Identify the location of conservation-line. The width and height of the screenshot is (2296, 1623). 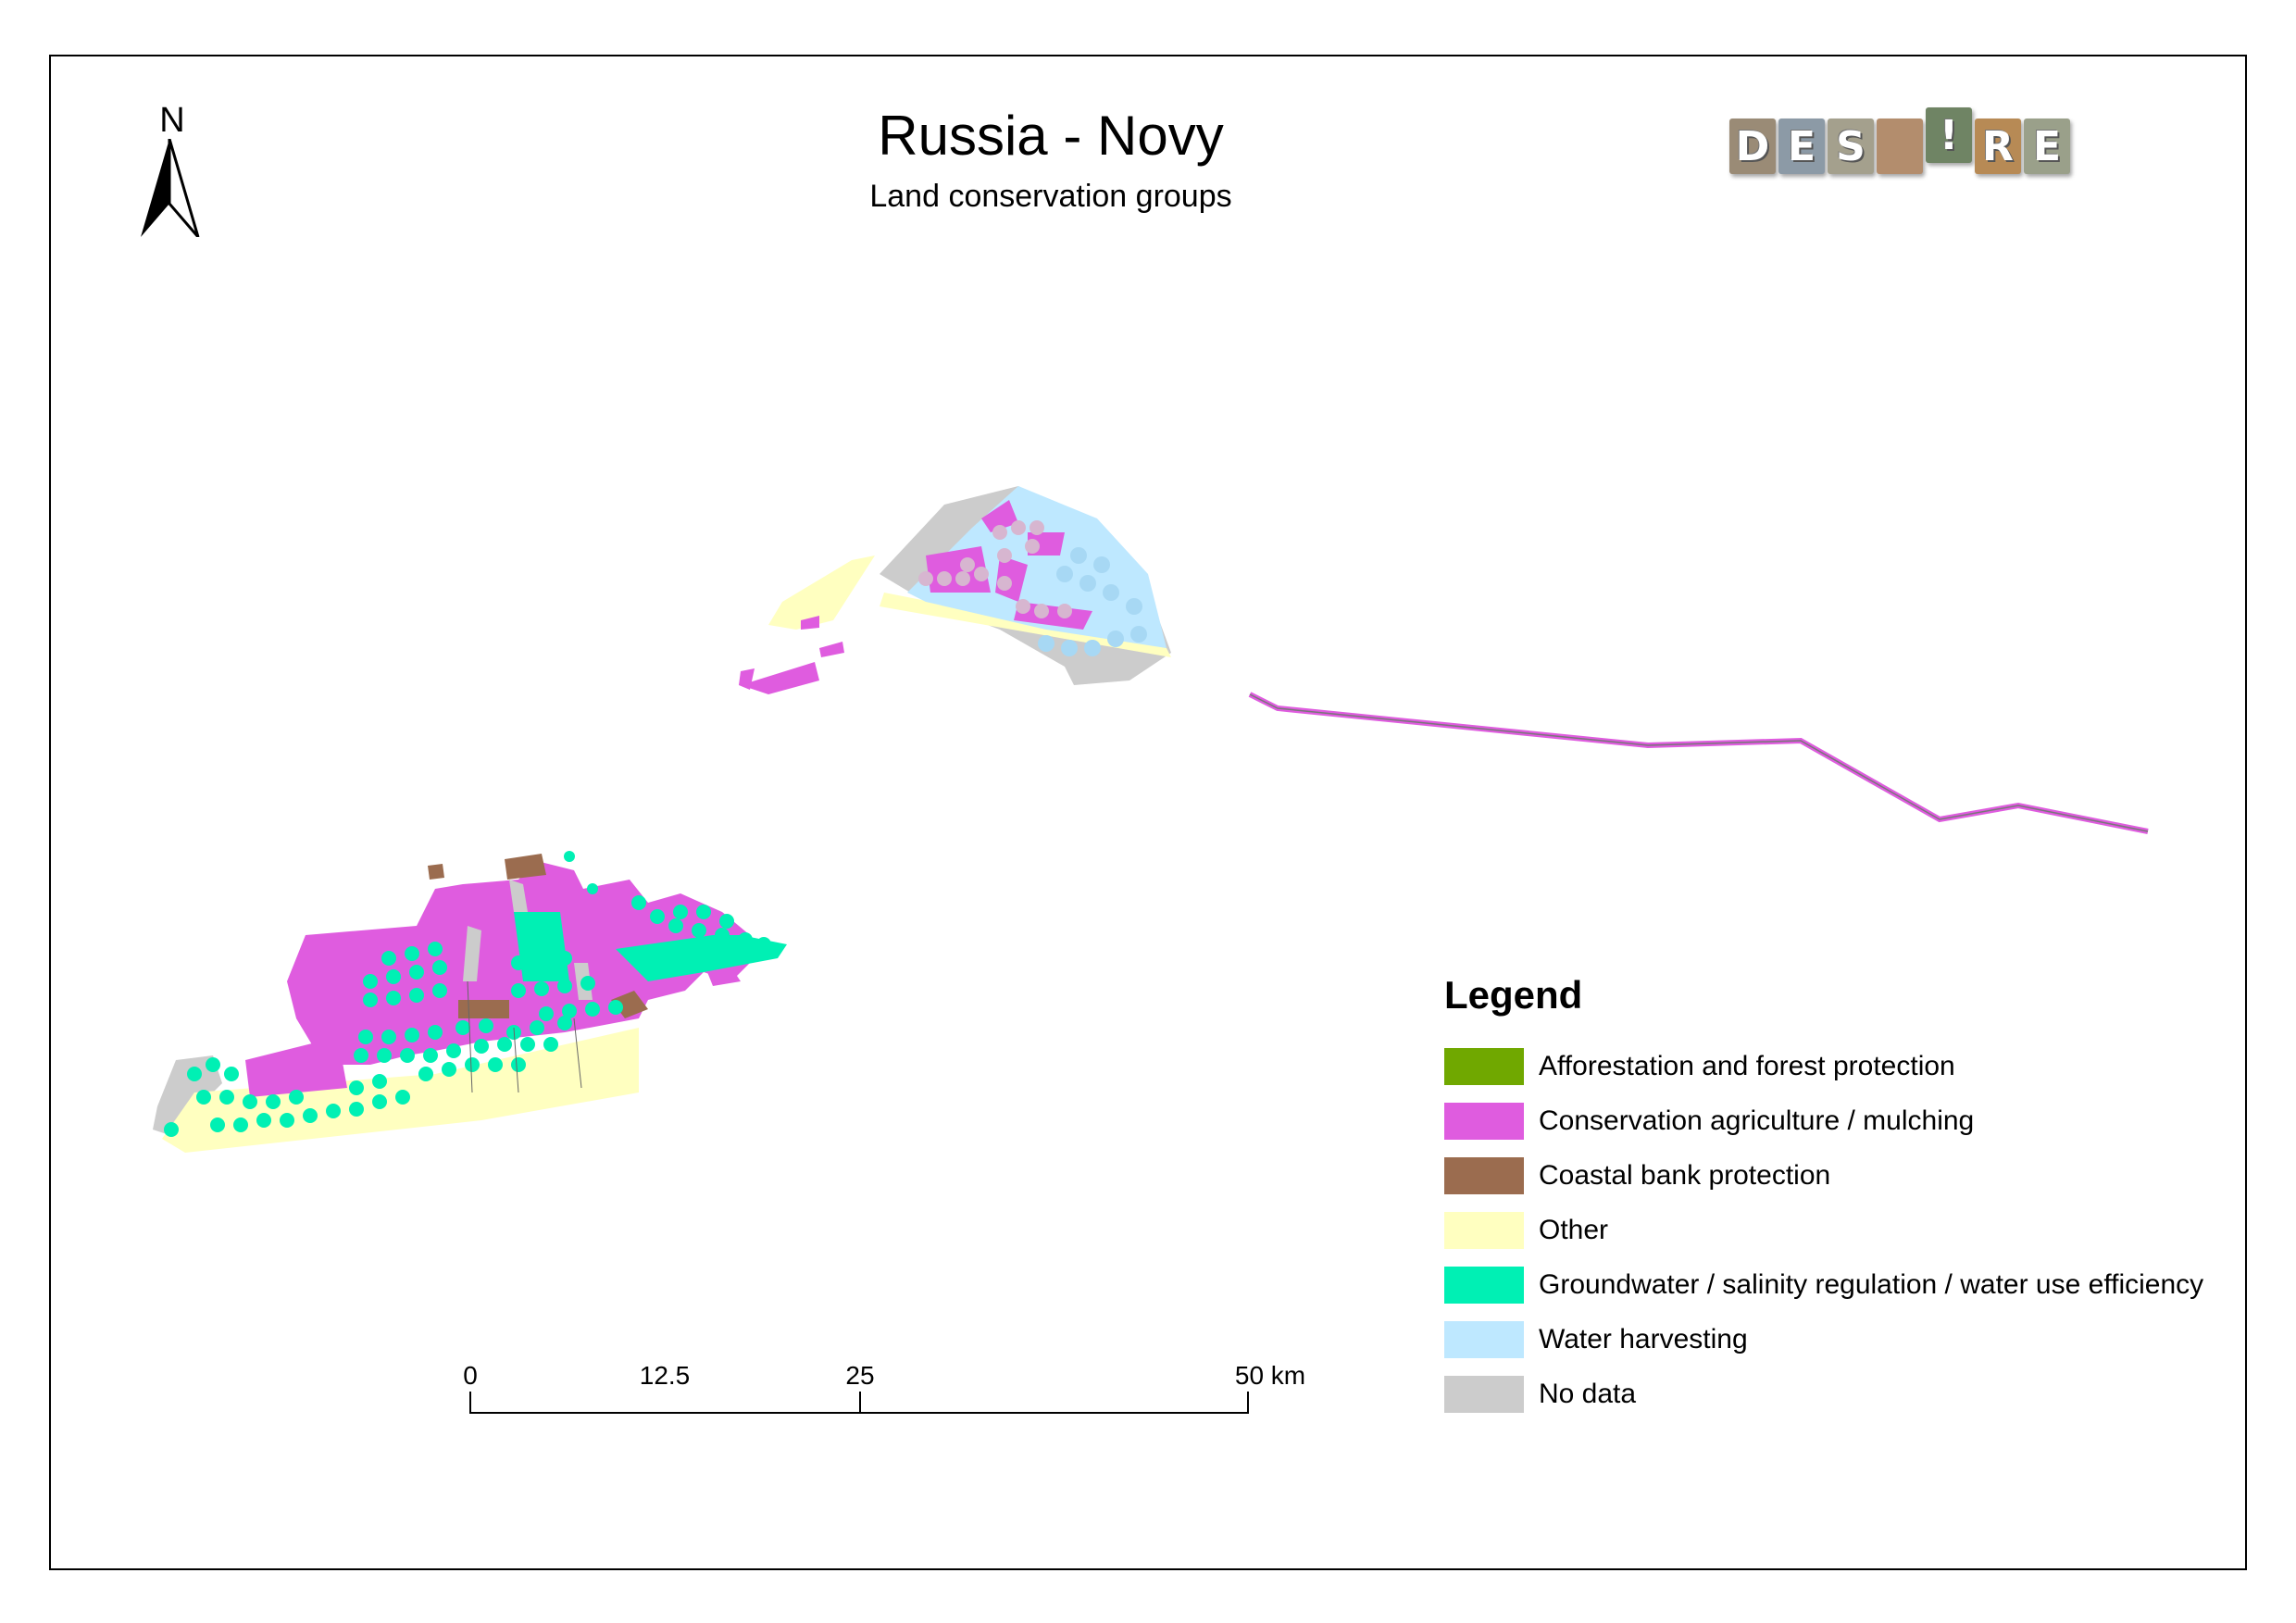
(1698, 763).